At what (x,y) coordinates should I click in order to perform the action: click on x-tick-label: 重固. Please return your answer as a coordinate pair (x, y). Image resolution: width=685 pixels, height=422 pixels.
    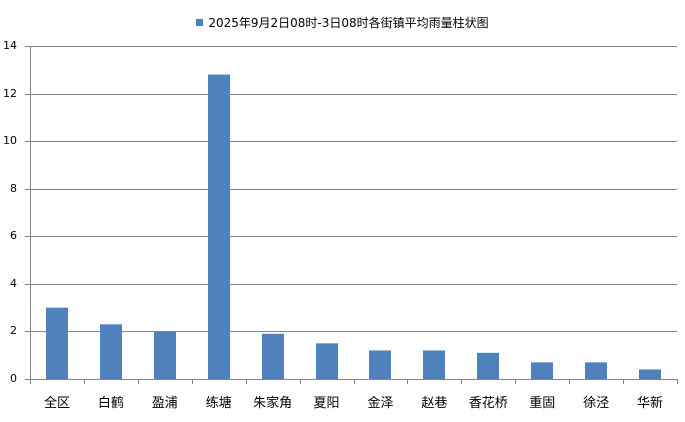
    Looking at the image, I should click on (542, 403).